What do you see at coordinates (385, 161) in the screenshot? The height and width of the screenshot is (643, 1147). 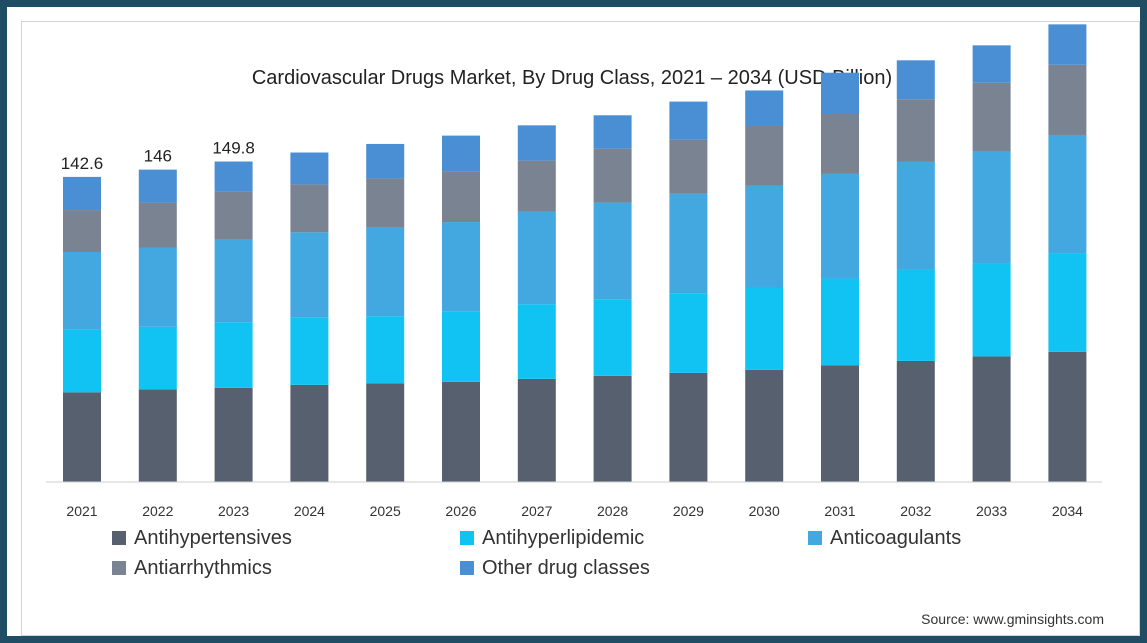 I see `bar-segment-other-drug-classes-2025` at bounding box center [385, 161].